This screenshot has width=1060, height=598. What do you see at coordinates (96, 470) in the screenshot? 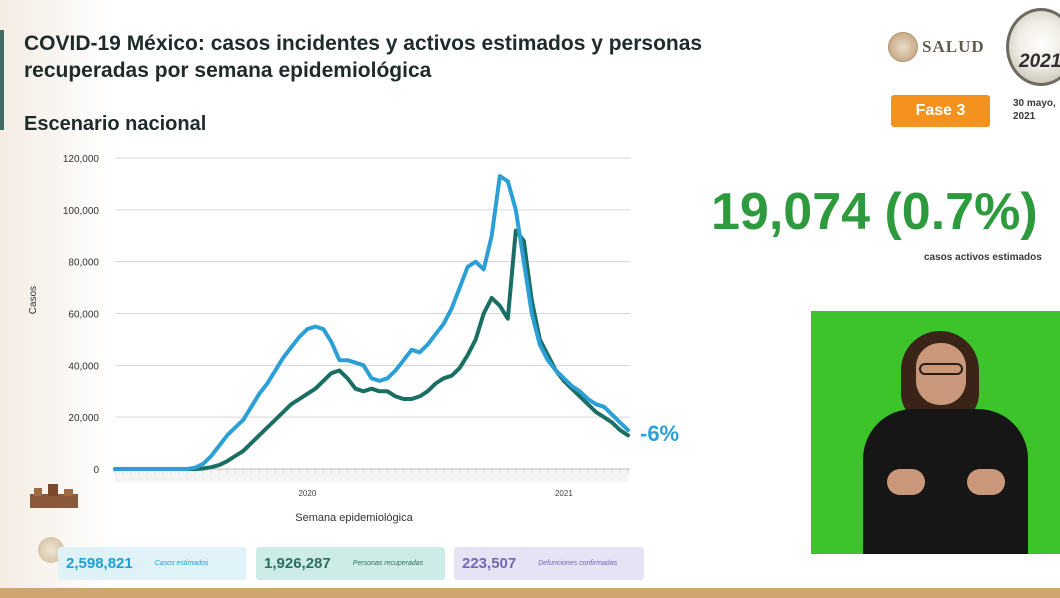
I see `y-tick-label: 0` at bounding box center [96, 470].